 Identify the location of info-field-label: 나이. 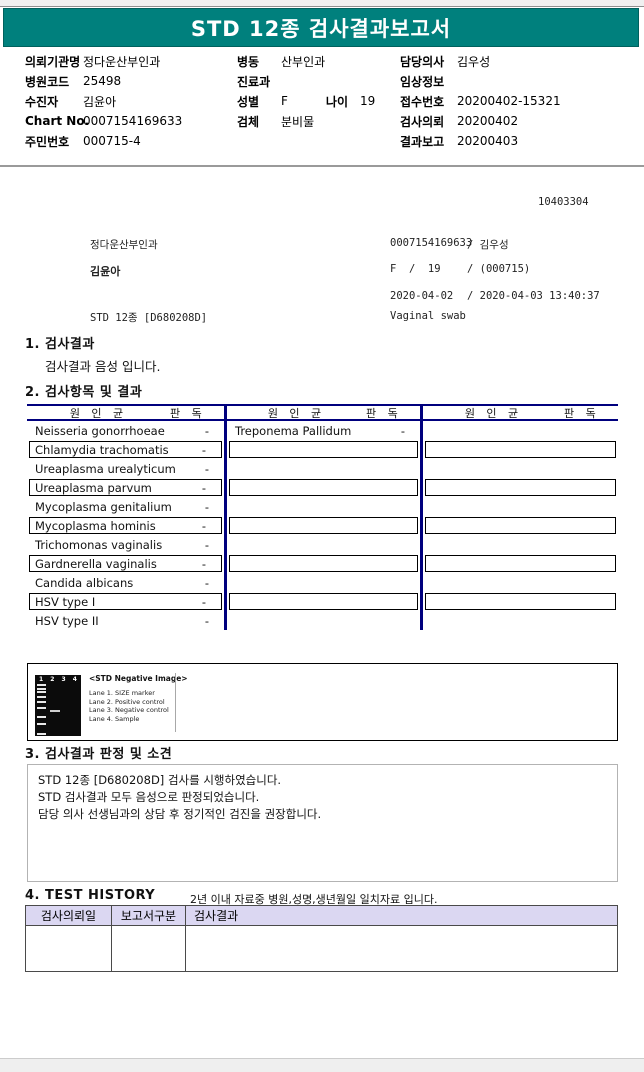
(336, 101).